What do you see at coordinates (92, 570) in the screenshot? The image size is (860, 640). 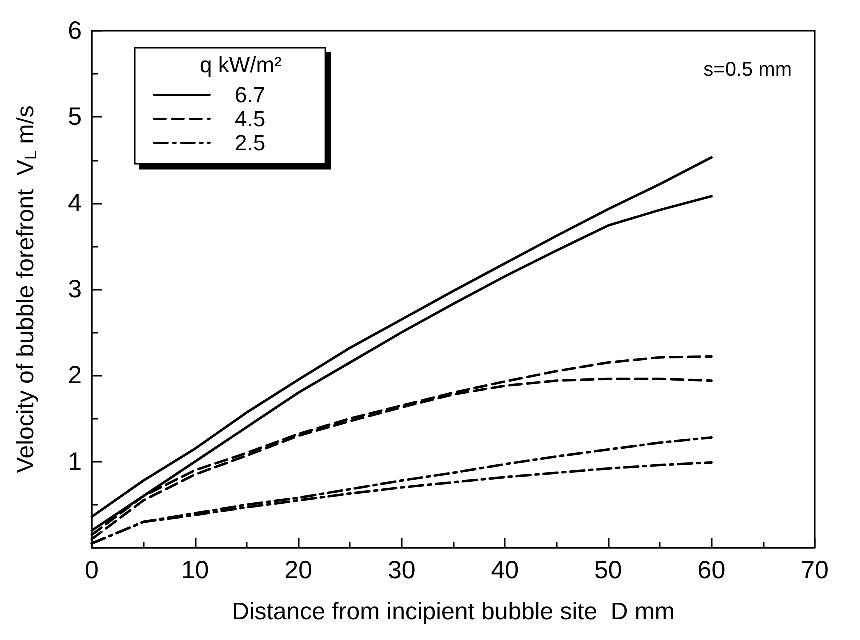 I see `x-tick-label: 0` at bounding box center [92, 570].